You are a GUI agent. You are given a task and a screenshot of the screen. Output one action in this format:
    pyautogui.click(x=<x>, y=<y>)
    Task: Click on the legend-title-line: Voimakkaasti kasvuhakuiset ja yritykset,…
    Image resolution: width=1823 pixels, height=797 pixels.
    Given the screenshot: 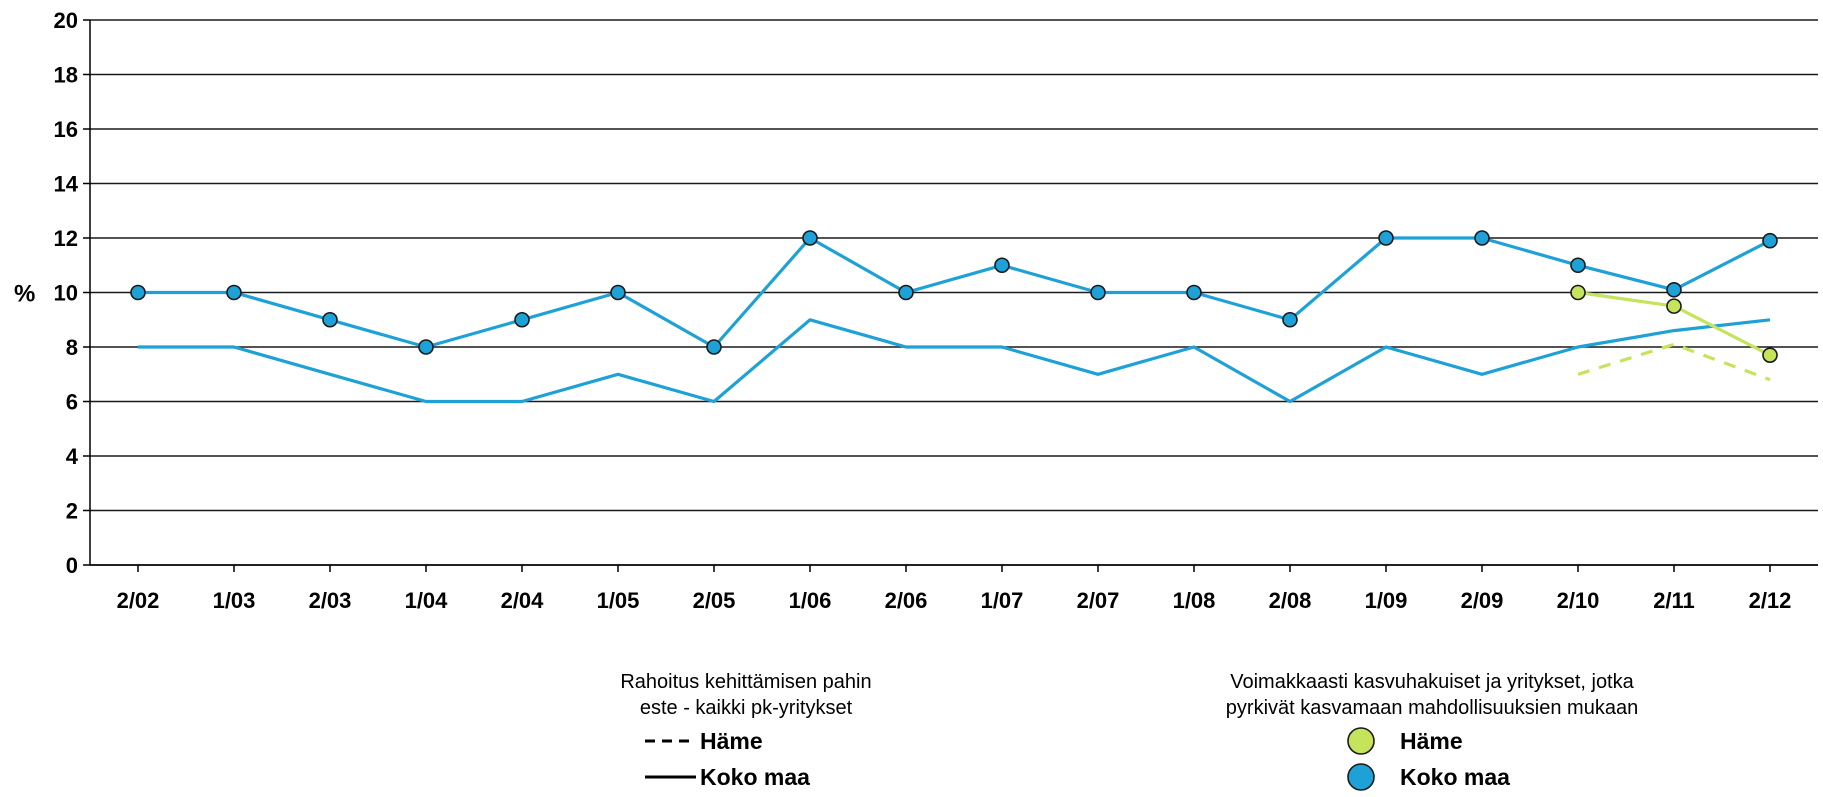 What is the action you would take?
    pyautogui.click(x=1432, y=682)
    